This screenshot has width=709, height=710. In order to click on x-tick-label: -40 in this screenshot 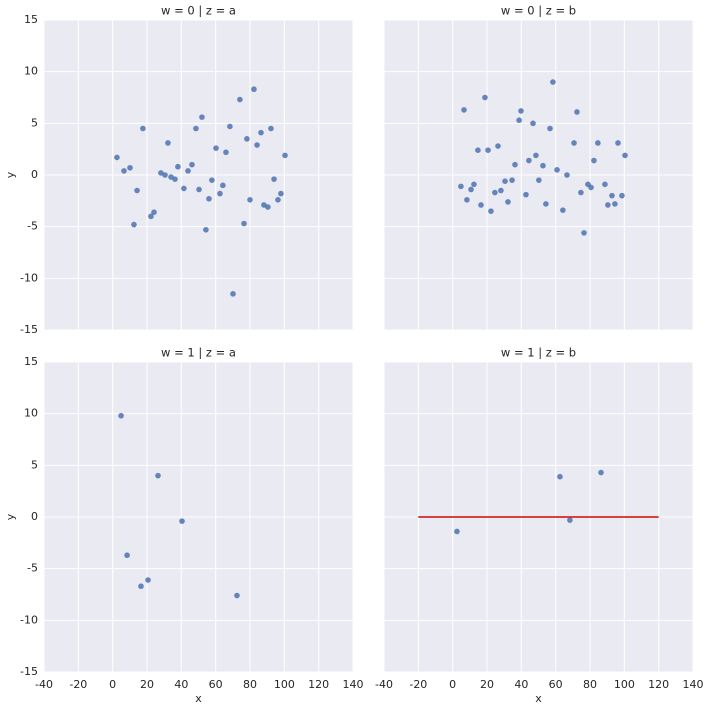, I will do `click(384, 684)`.